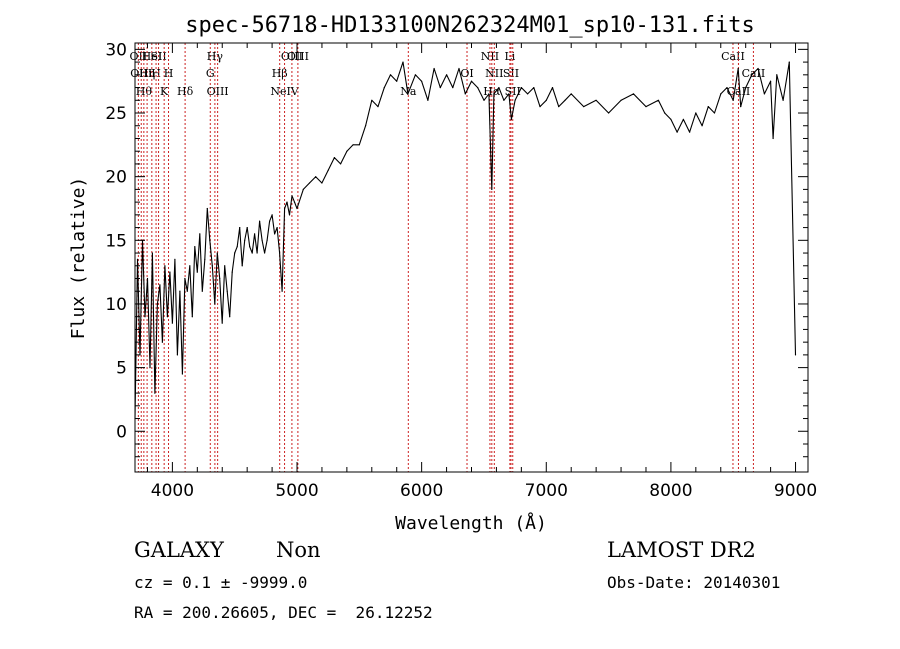 The height and width of the screenshot is (649, 900). Describe the element at coordinates (670, 491) in the screenshot. I see `x-tick-label: 8000` at that location.